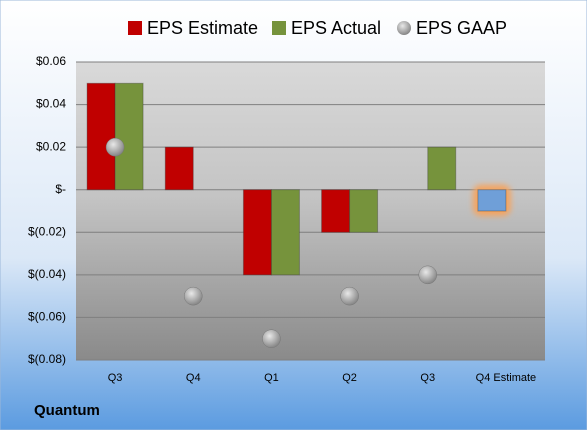 This screenshot has width=587, height=430. I want to click on x-tick-label: Q4 Estimate, so click(506, 378).